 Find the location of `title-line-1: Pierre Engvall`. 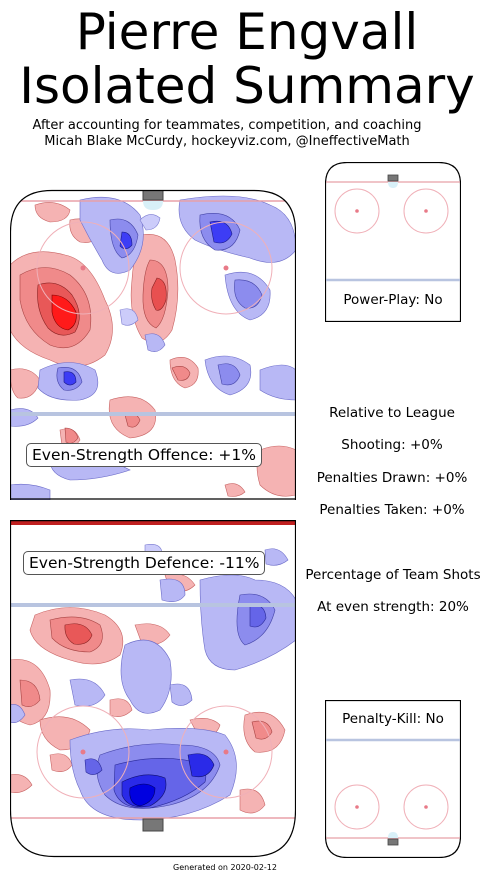

title-line-1: Pierre Engvall is located at coordinates (247, 32).